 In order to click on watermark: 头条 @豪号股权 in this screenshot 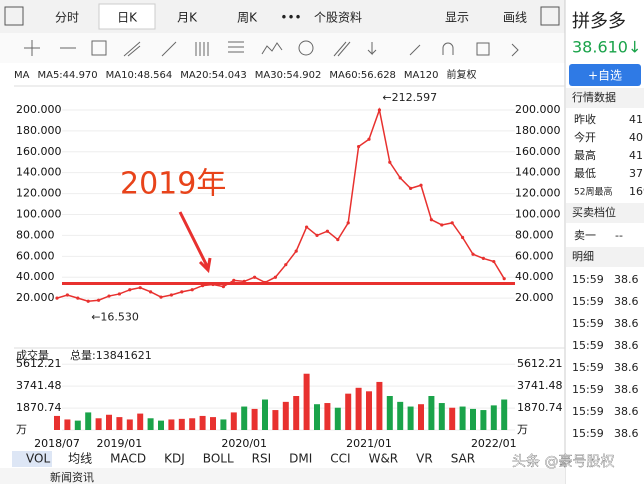, I will do `click(563, 461)`.